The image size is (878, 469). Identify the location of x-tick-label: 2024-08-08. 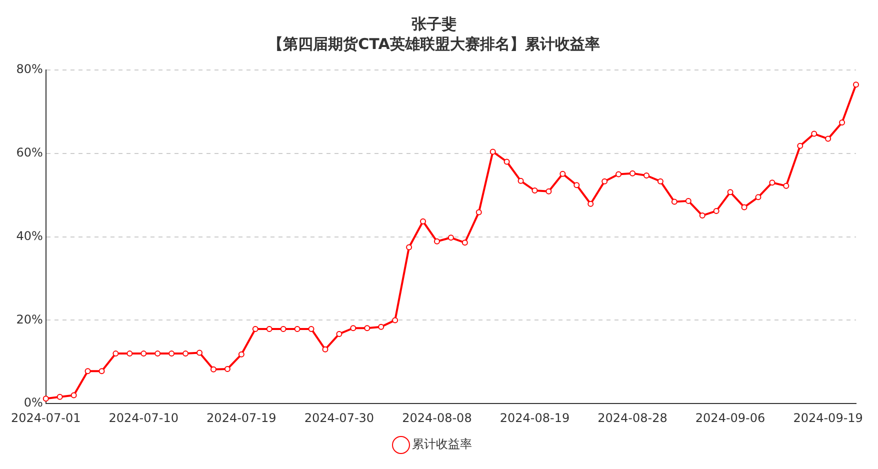
(437, 417).